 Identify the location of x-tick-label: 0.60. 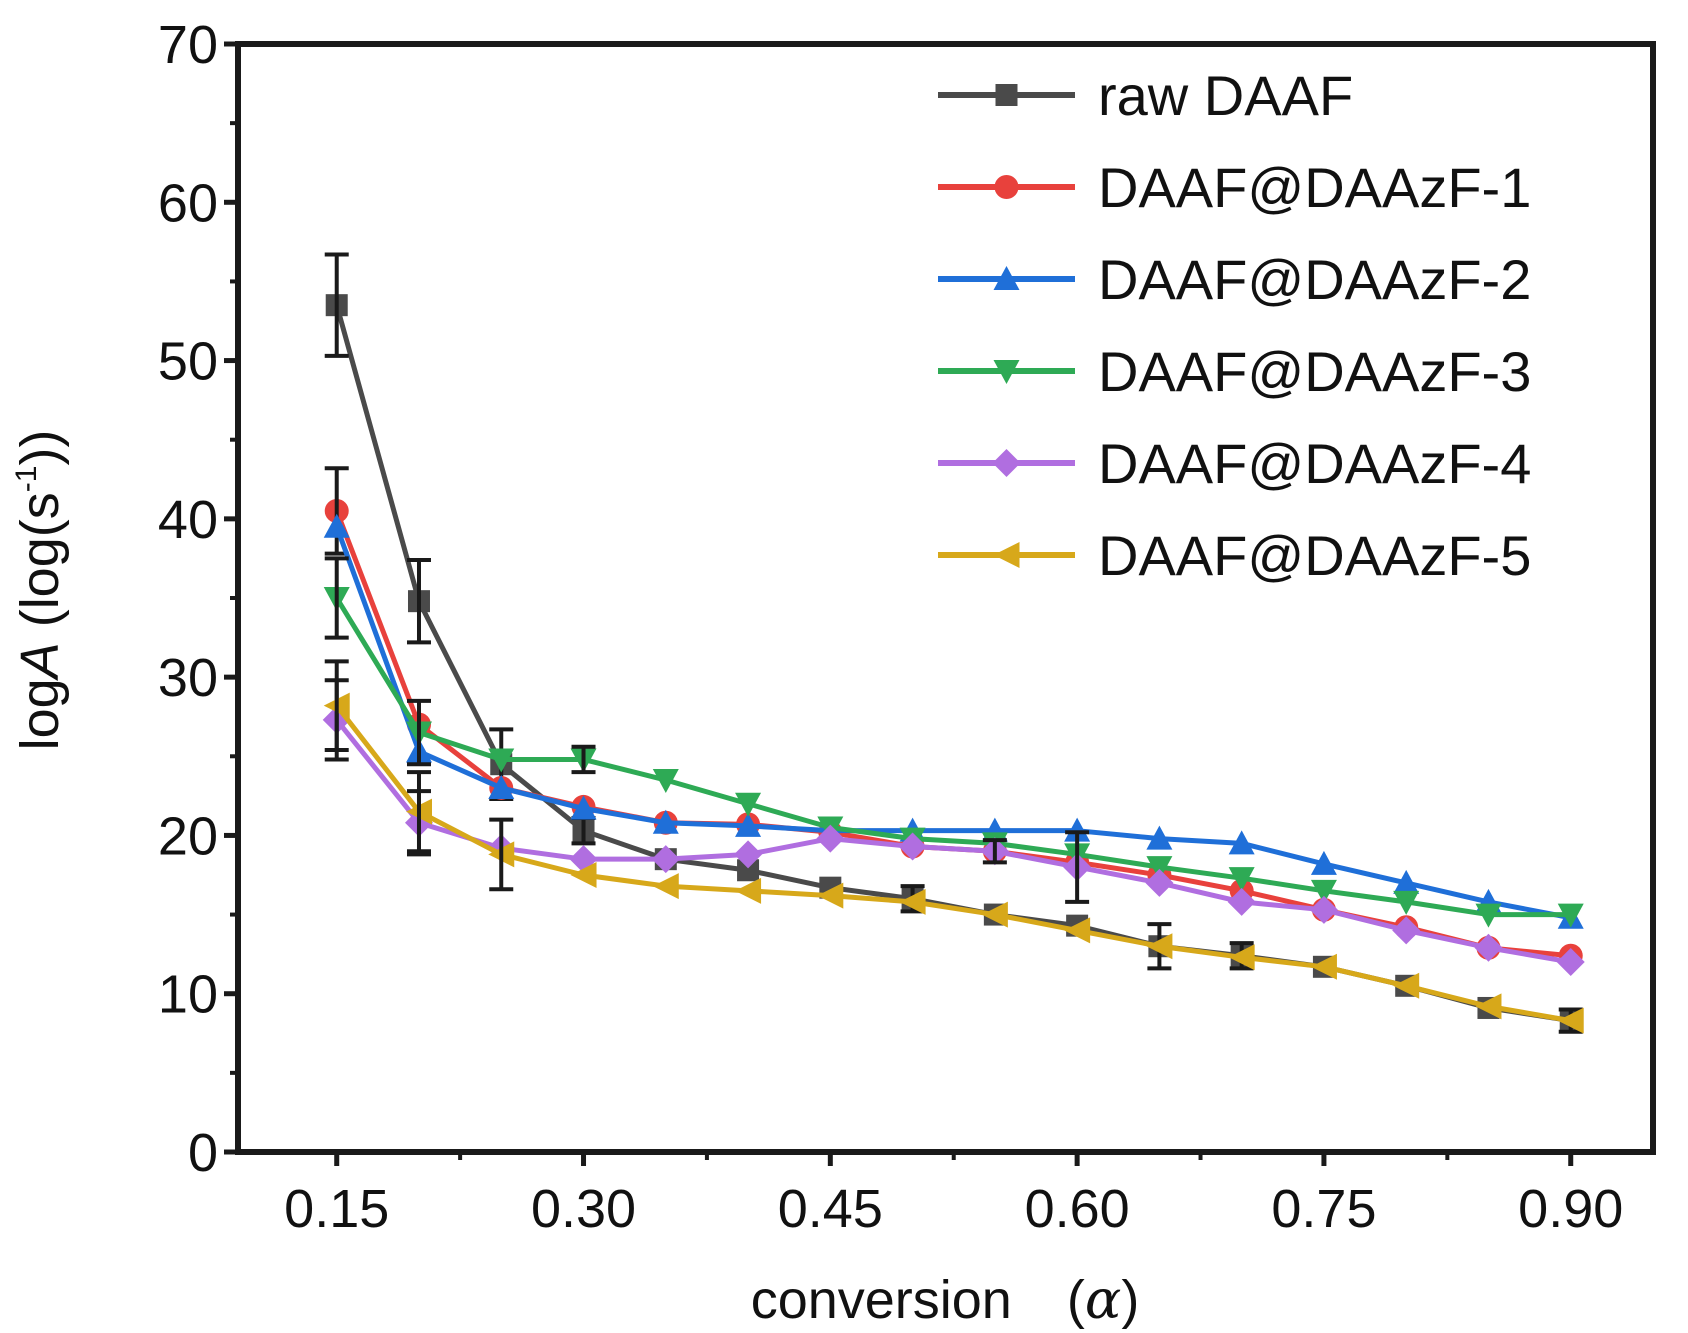
(1077, 1209).